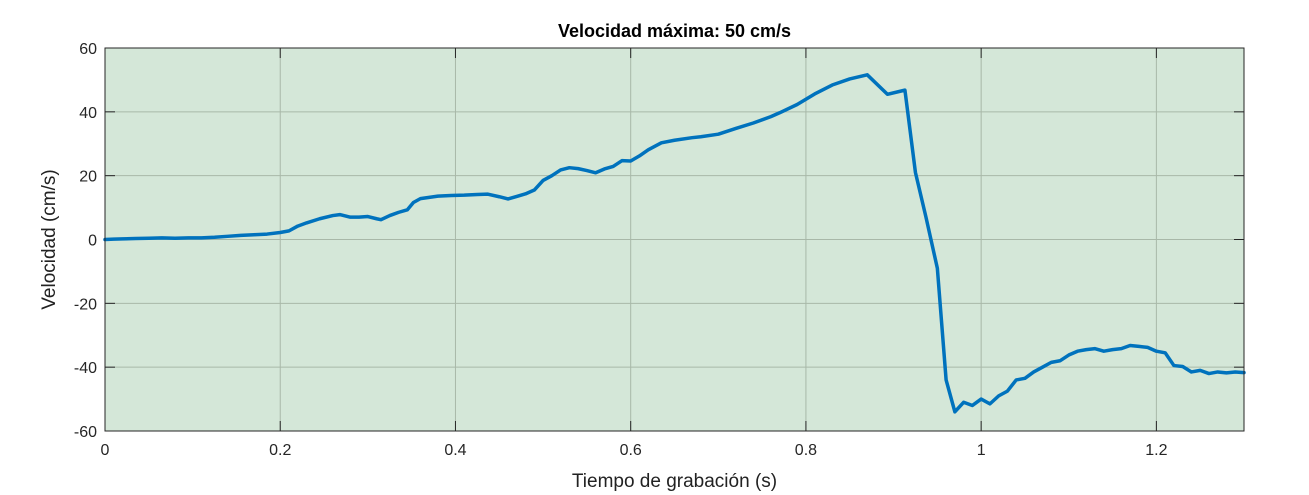  What do you see at coordinates (88, 177) in the screenshot?
I see `y-tick-label: 20` at bounding box center [88, 177].